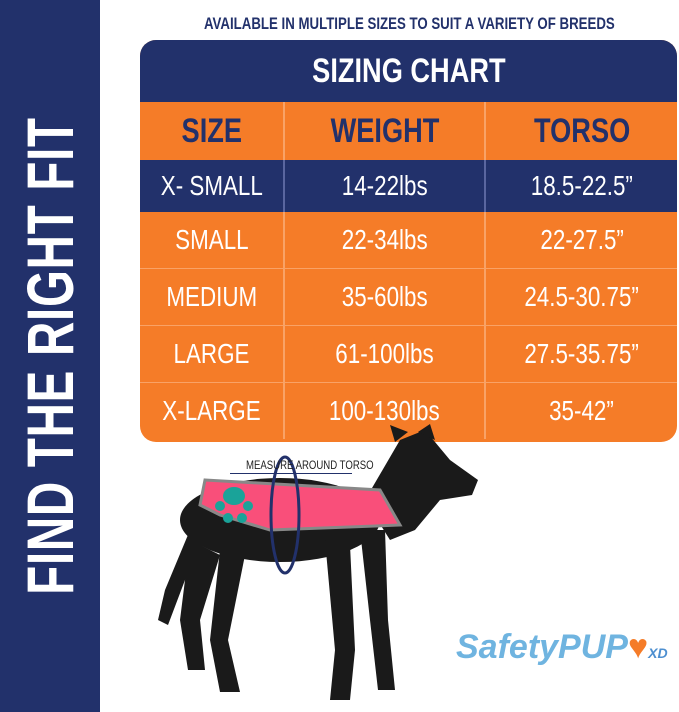 This screenshot has height=712, width=679. What do you see at coordinates (234, 505) in the screenshot?
I see `paw-print-icon` at bounding box center [234, 505].